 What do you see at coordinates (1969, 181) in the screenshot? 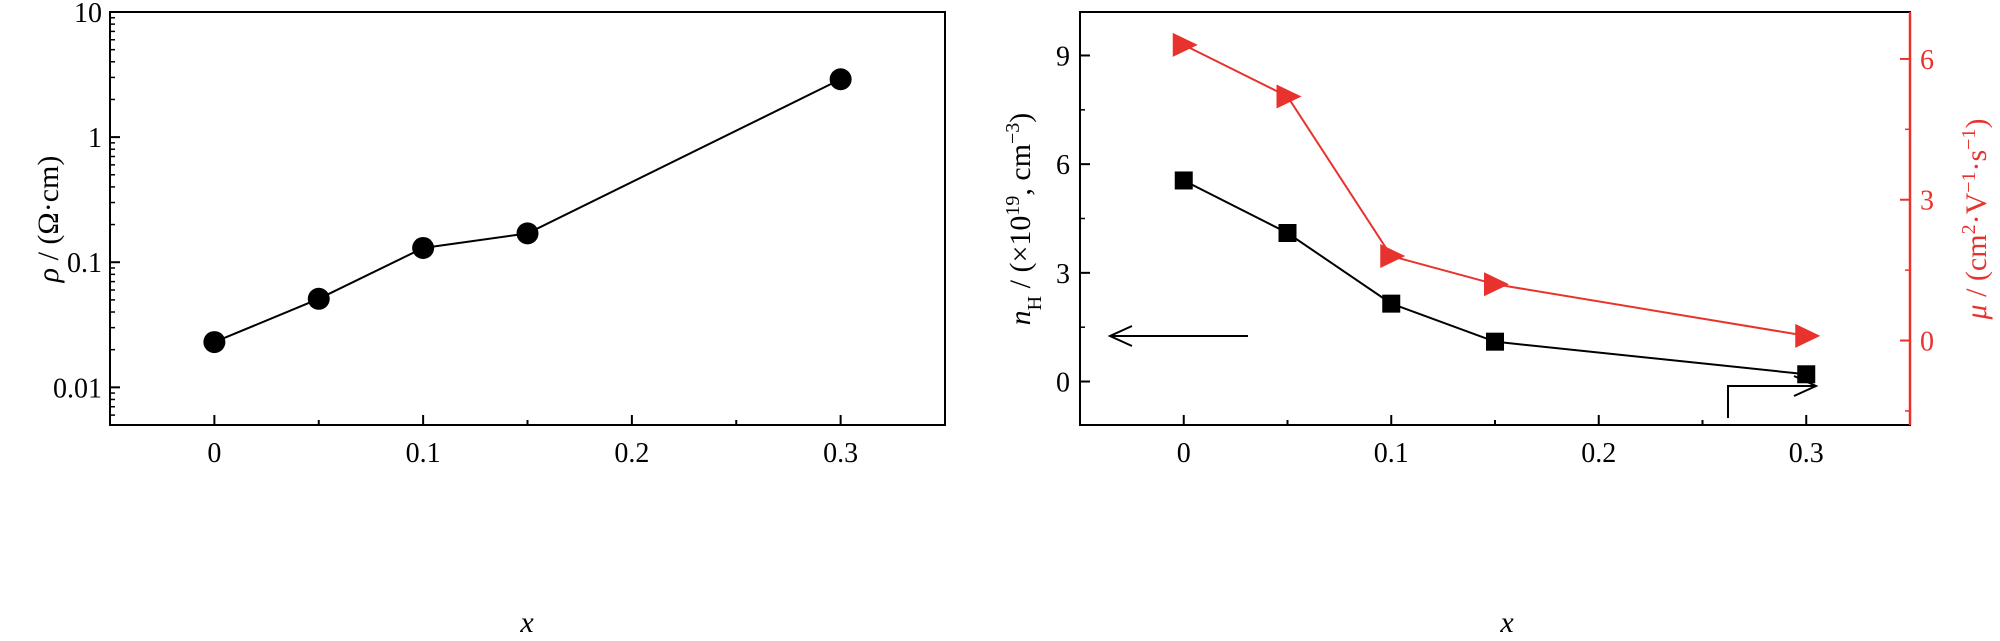
I see `right-y-label-sup2: −1` at bounding box center [1969, 181].